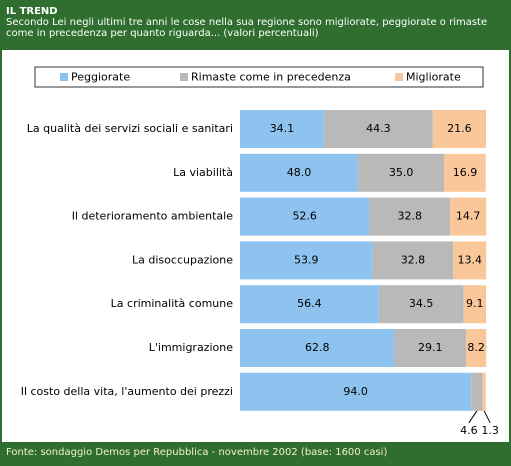  I want to click on category-label: La criminalità comune, so click(172, 303).